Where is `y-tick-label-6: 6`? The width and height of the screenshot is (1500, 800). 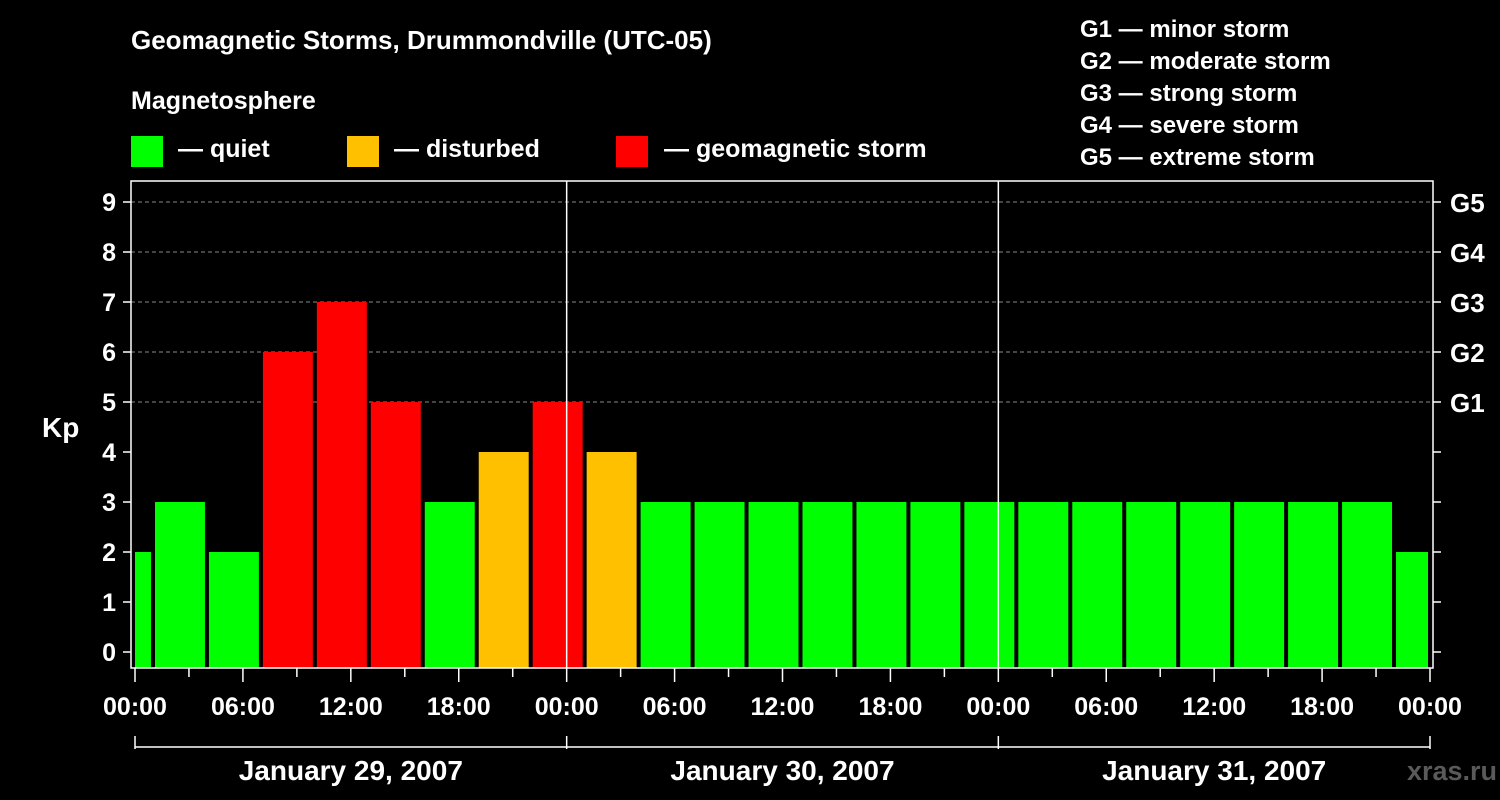
y-tick-label-6: 6 is located at coordinates (109, 353).